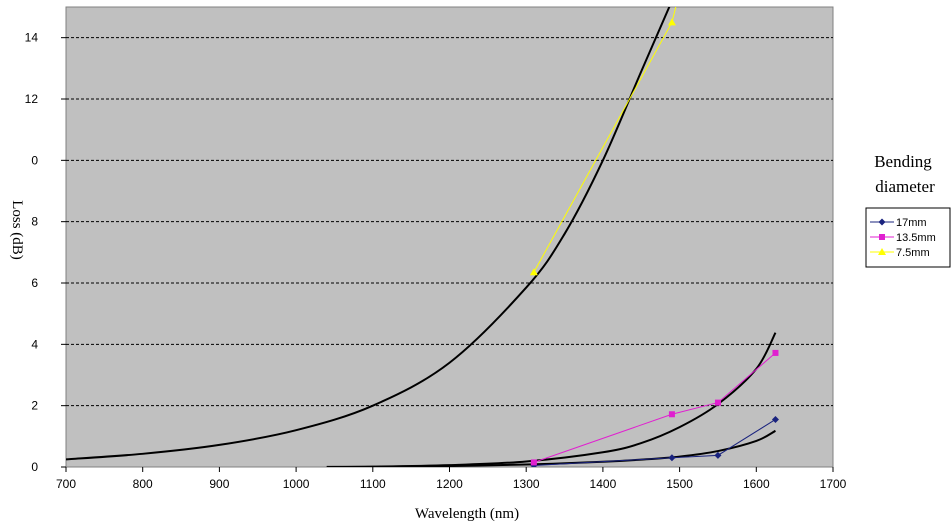  Describe the element at coordinates (916, 238) in the screenshot. I see `legend-label: 13.5mm` at that location.